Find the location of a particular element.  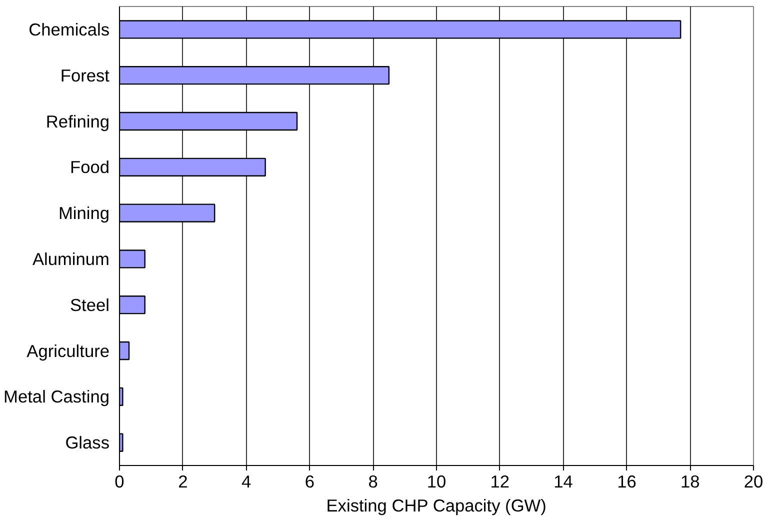

x-tick-label: 12 is located at coordinates (500, 482).